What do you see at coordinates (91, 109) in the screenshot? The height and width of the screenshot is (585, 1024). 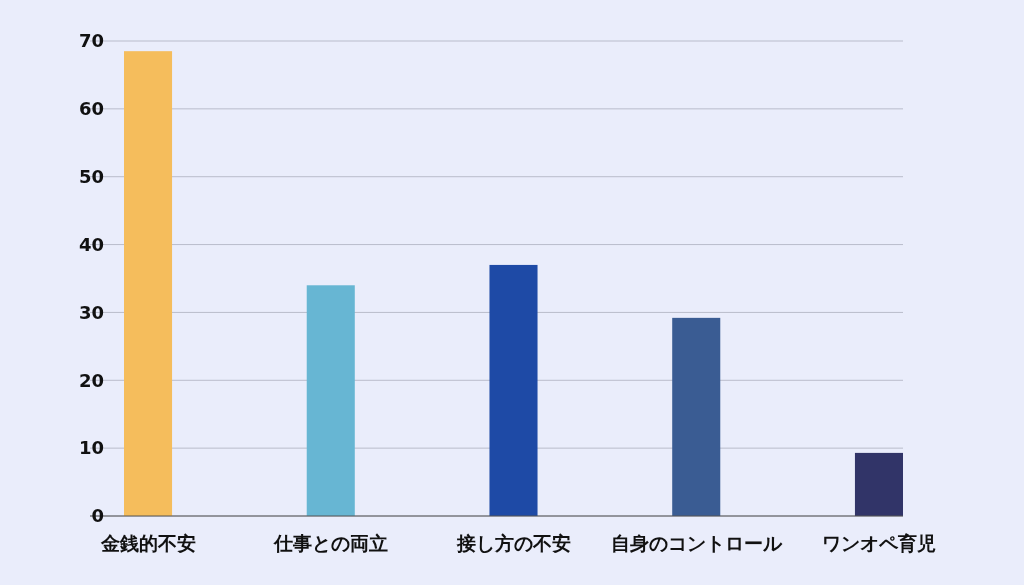 I see `y-tick-label: 60` at bounding box center [91, 109].